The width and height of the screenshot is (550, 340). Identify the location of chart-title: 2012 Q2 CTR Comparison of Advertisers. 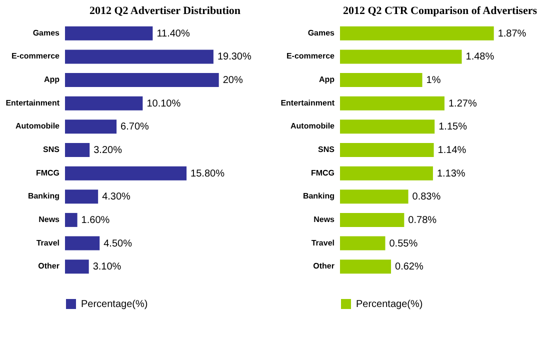
(440, 11).